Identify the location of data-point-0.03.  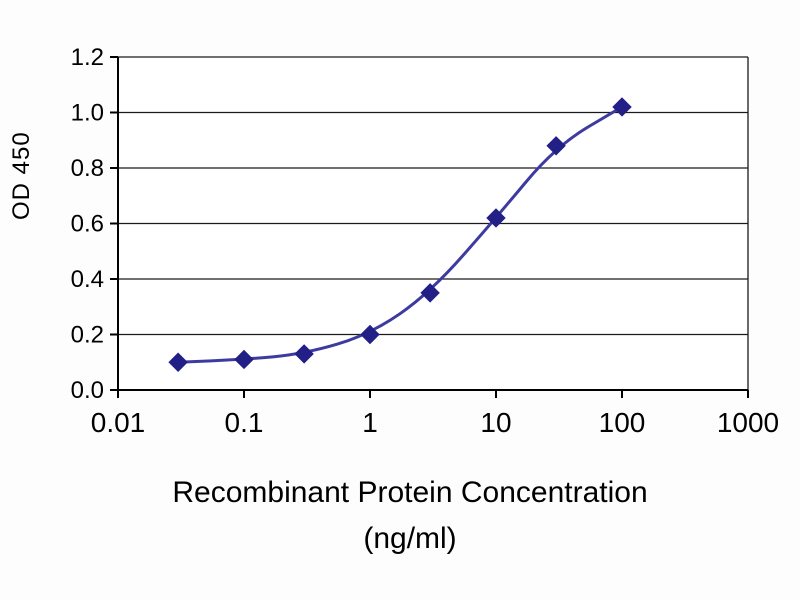
(178, 362).